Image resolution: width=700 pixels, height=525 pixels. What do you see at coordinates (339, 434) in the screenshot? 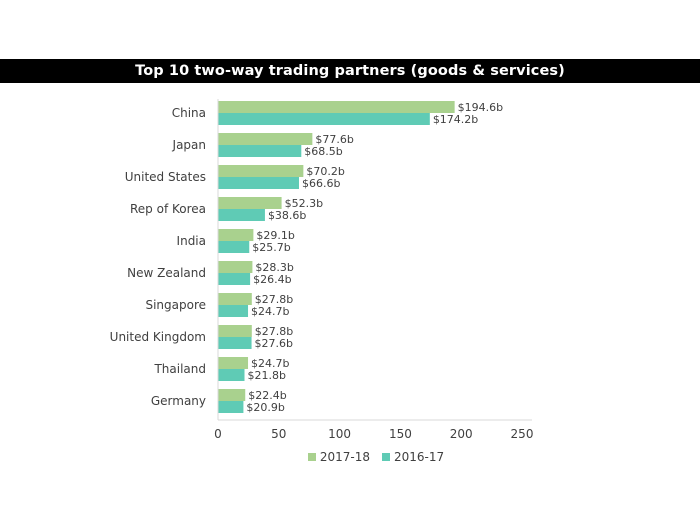
I see `x-tick-label-100: 100` at bounding box center [339, 434].